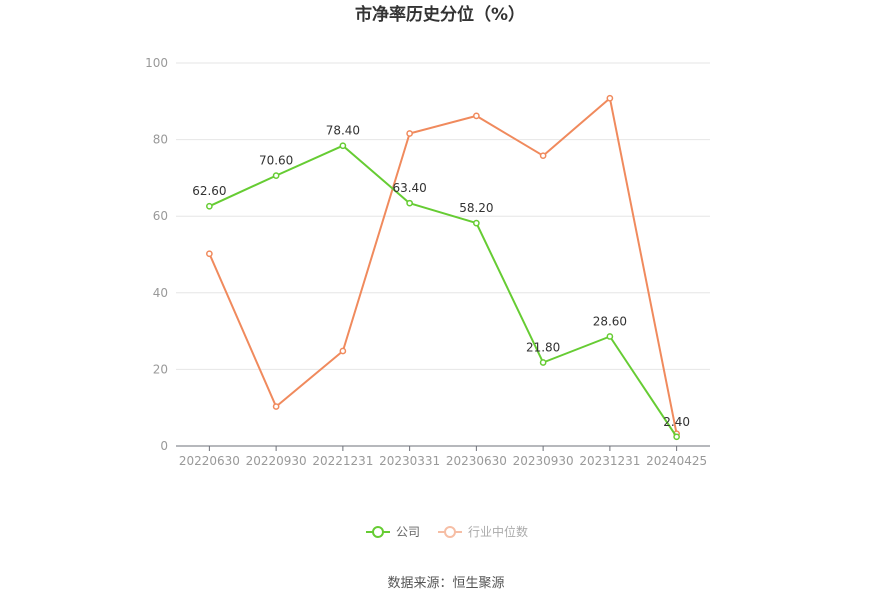 Image resolution: width=893 pixels, height=607 pixels. What do you see at coordinates (445, 583) in the screenshot?
I see `data-source: 数据来源：恒生聚源` at bounding box center [445, 583].